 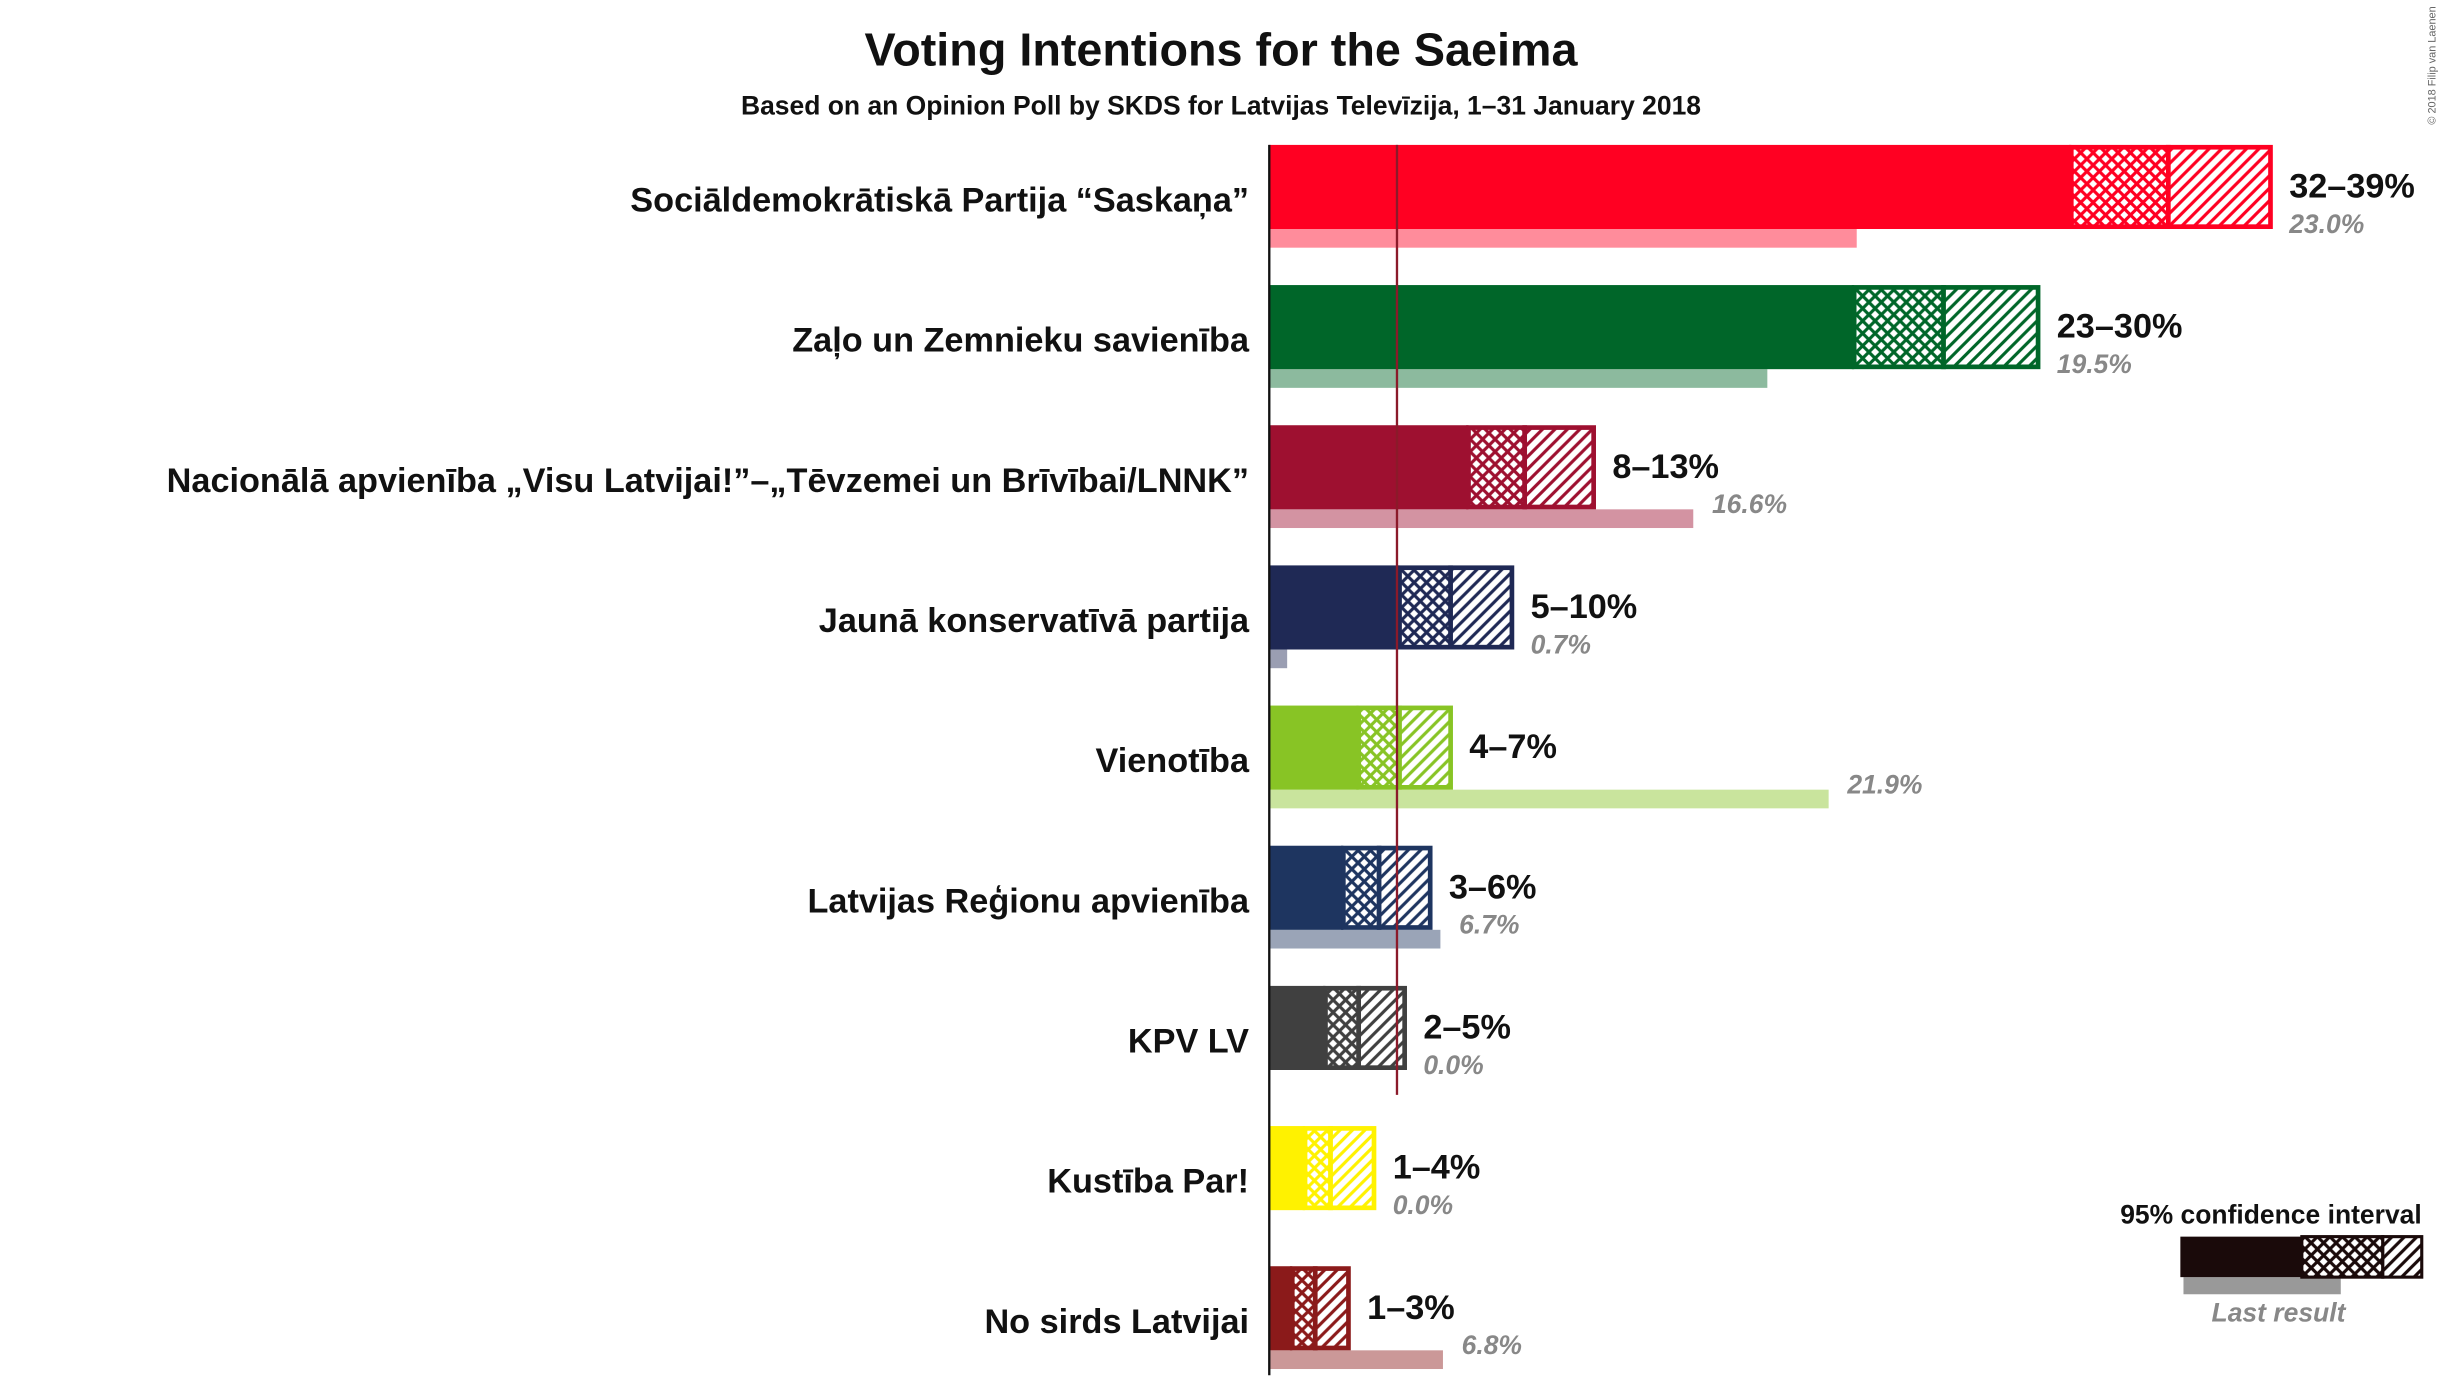 I want to click on interval-label: 4–7%, so click(x=1513, y=747).